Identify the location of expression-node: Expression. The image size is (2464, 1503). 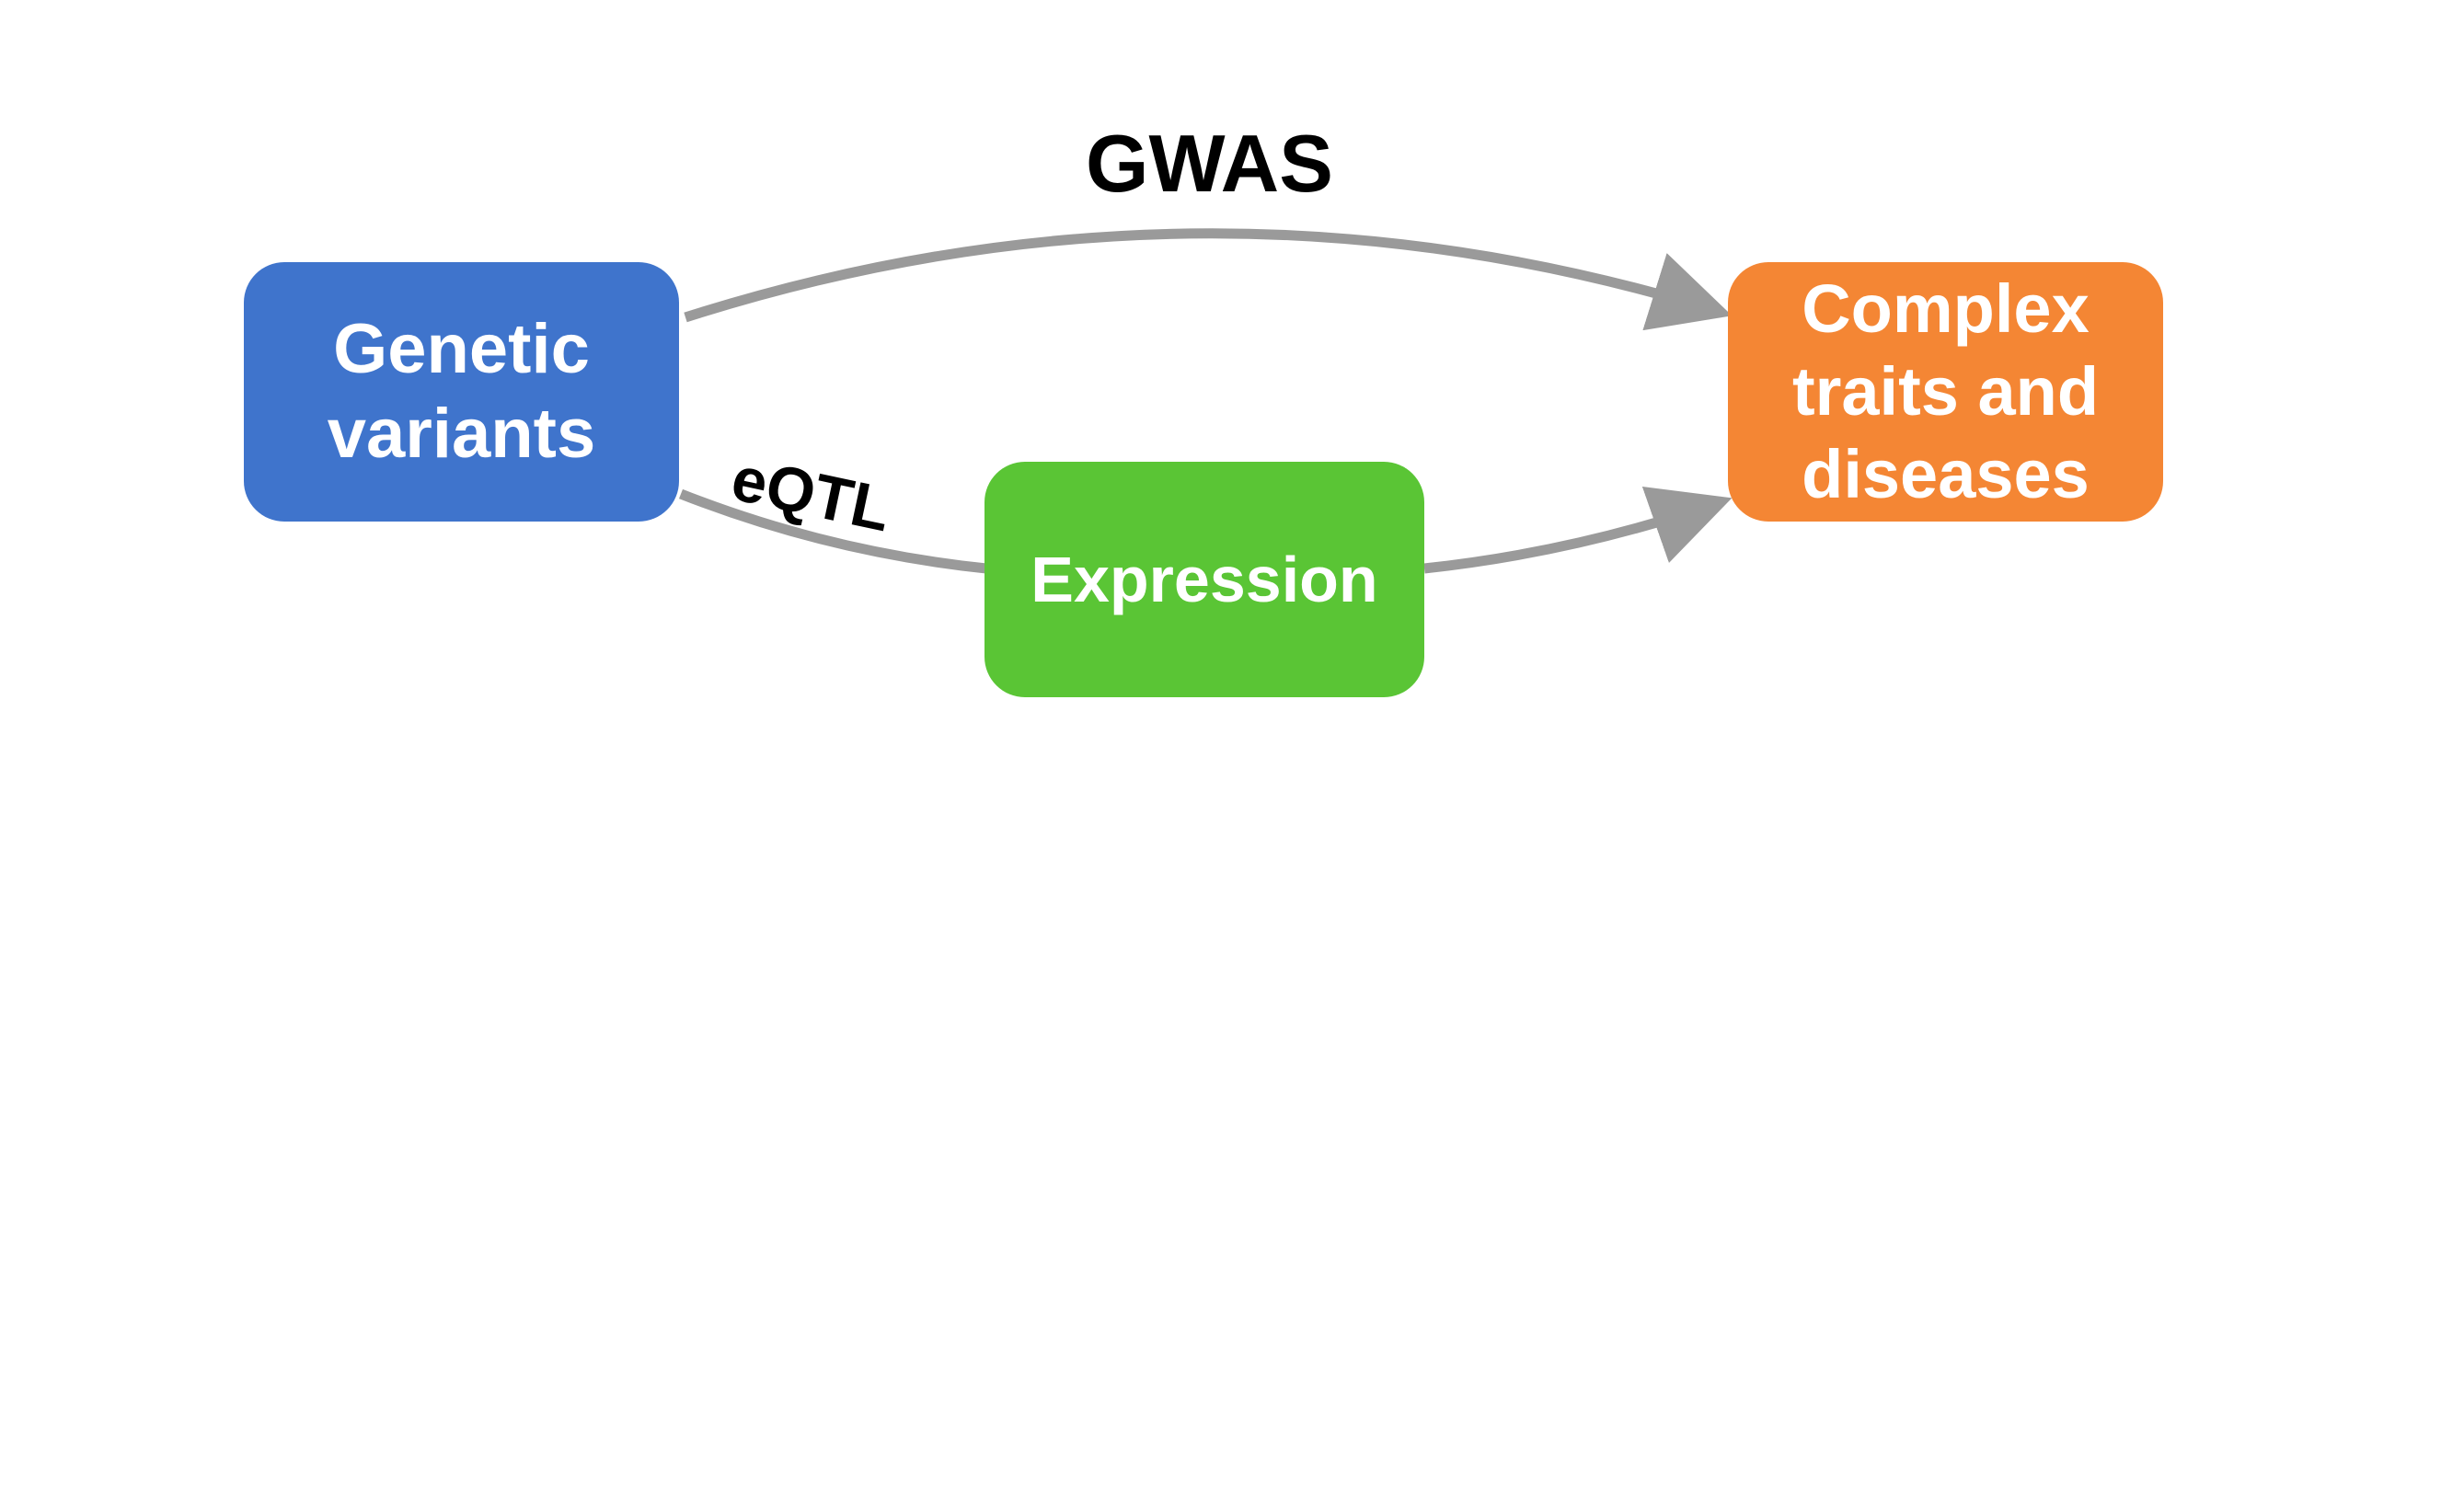
(1204, 579).